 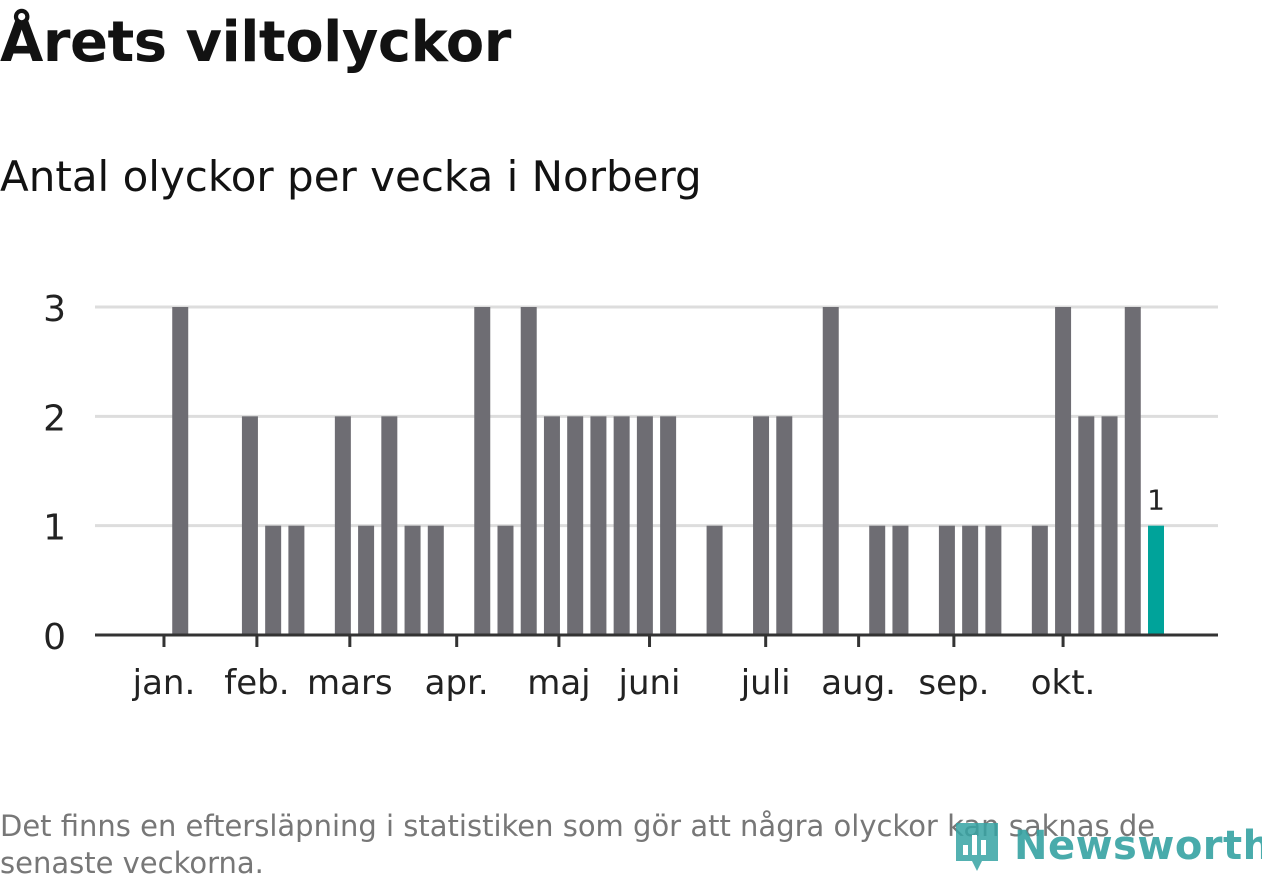 I want to click on y-tick-label: 1, so click(x=54, y=528).